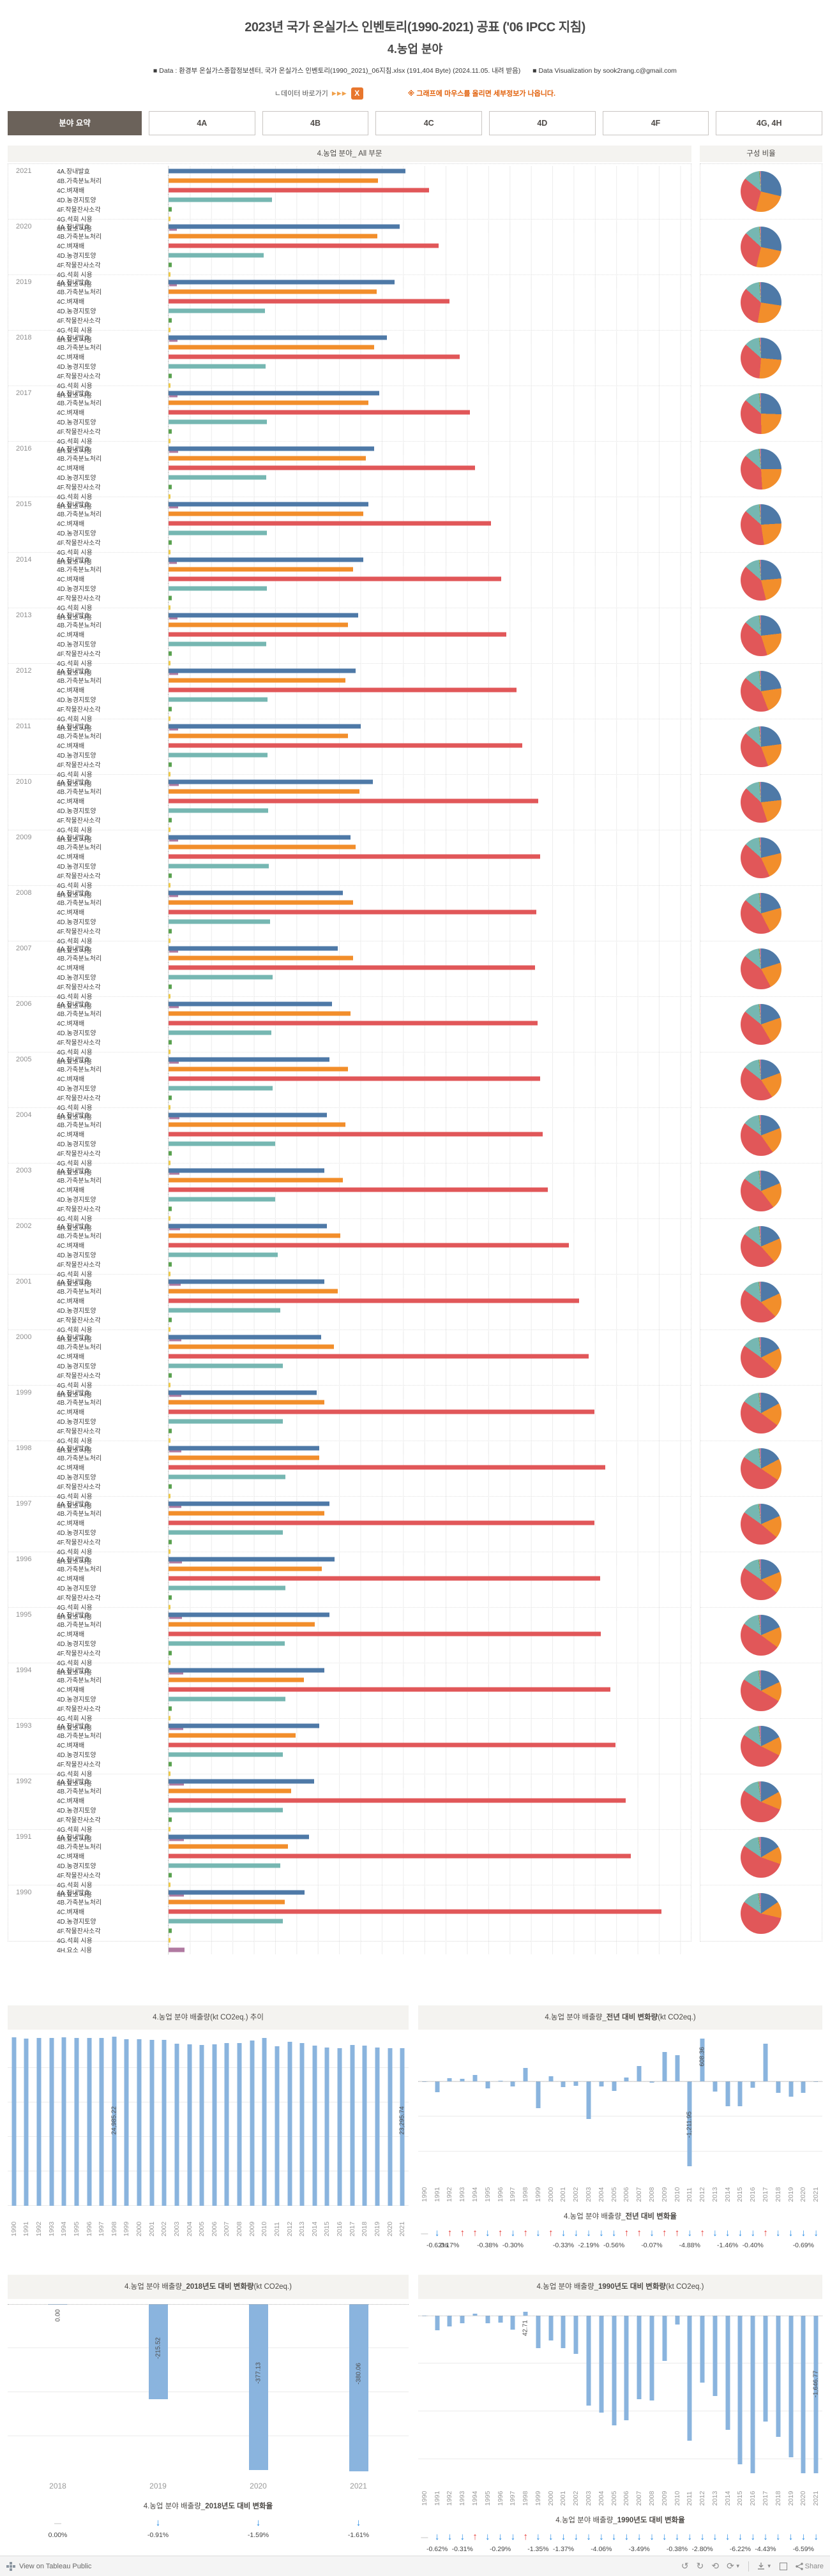 The width and height of the screenshot is (830, 2576). I want to click on tab-4G, 4H: 4G, 4H, so click(769, 123).